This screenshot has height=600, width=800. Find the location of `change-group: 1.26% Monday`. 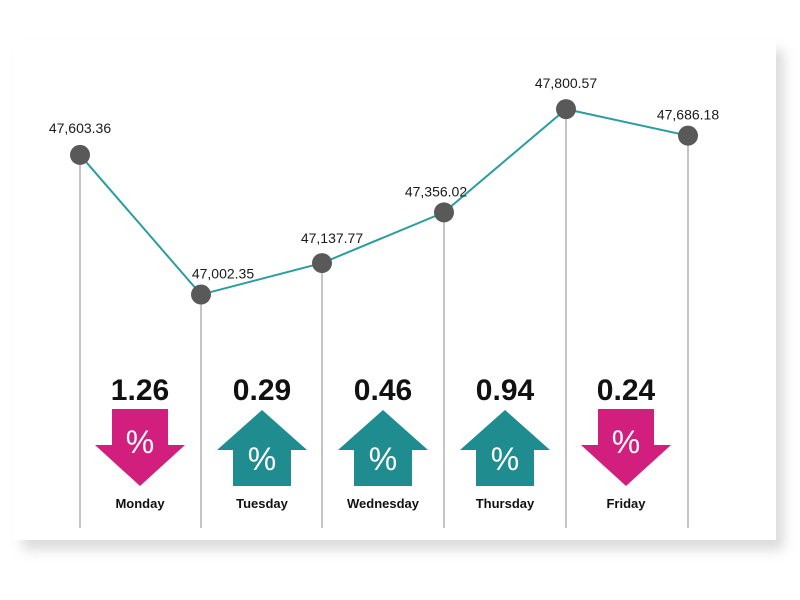

change-group: 1.26% Monday is located at coordinates (140, 442).